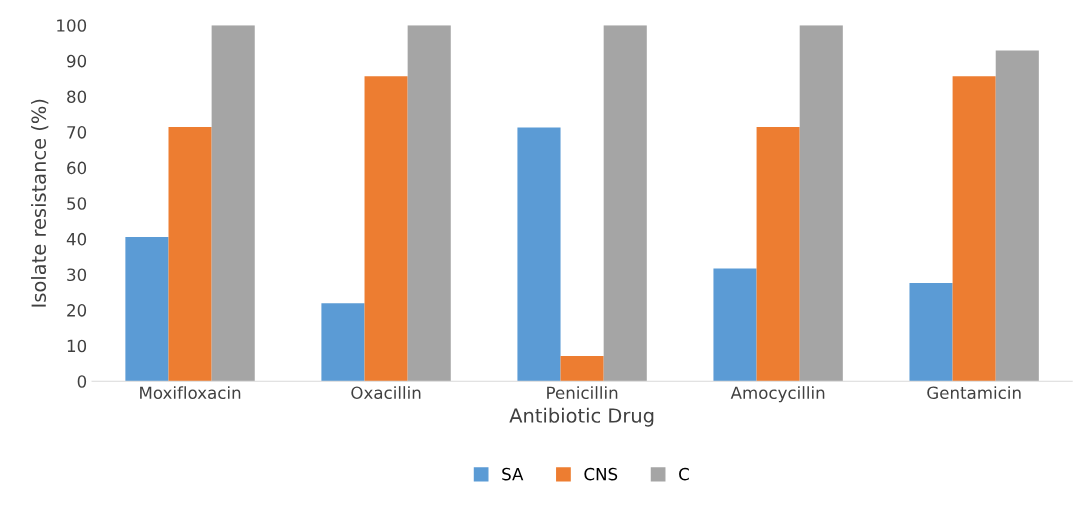  Describe the element at coordinates (974, 393) in the screenshot. I see `x-tick-label: Gentamicin` at that location.